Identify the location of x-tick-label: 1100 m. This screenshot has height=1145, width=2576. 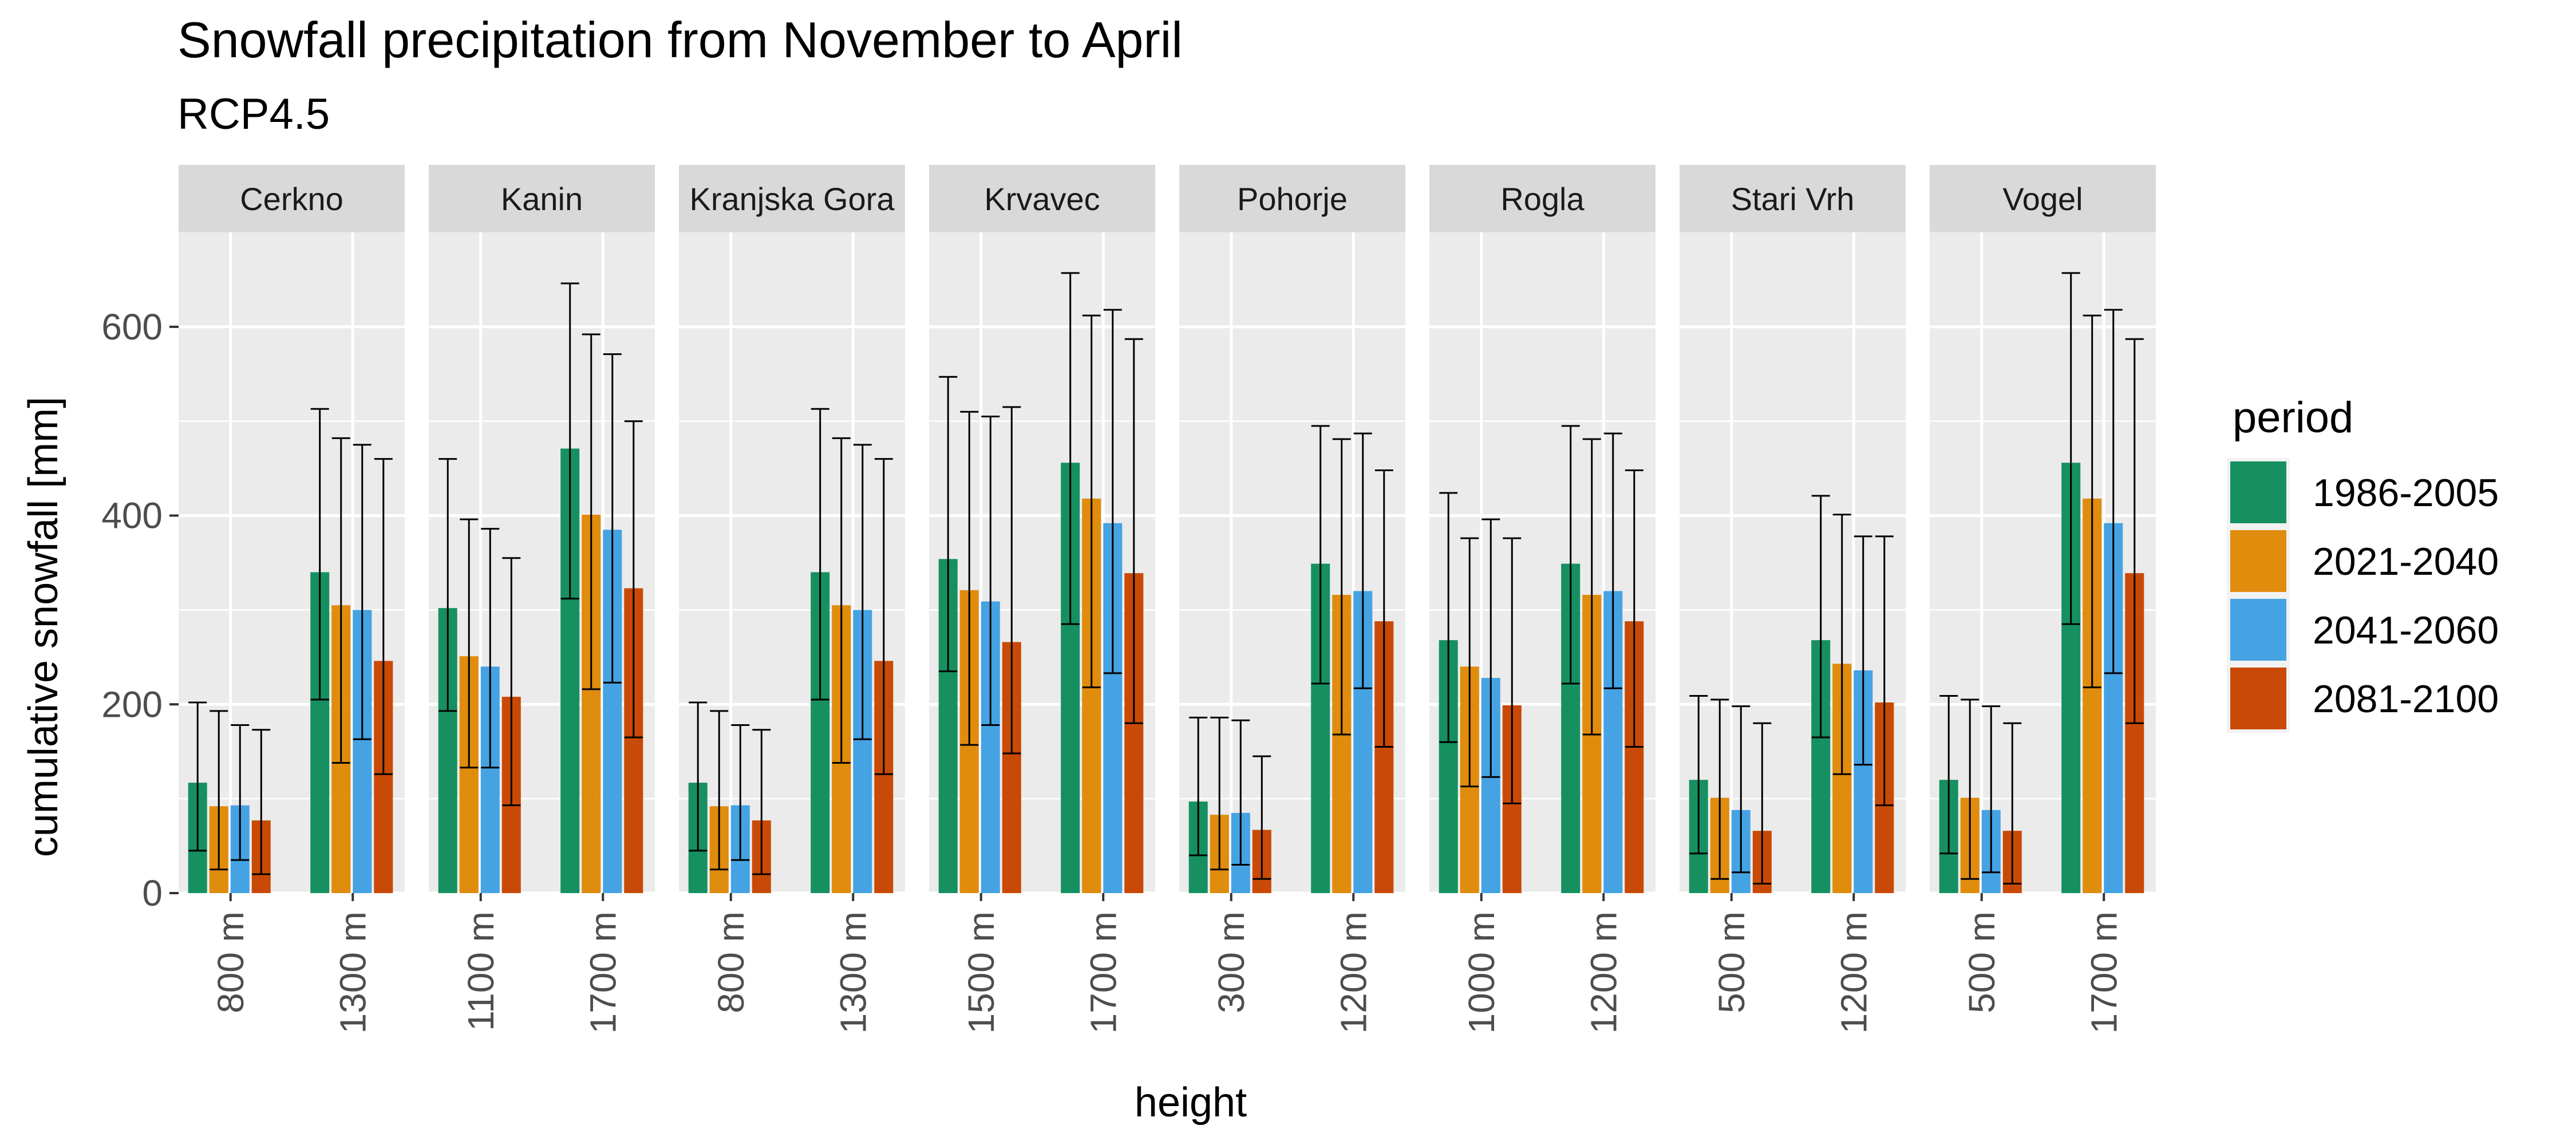
(480, 971).